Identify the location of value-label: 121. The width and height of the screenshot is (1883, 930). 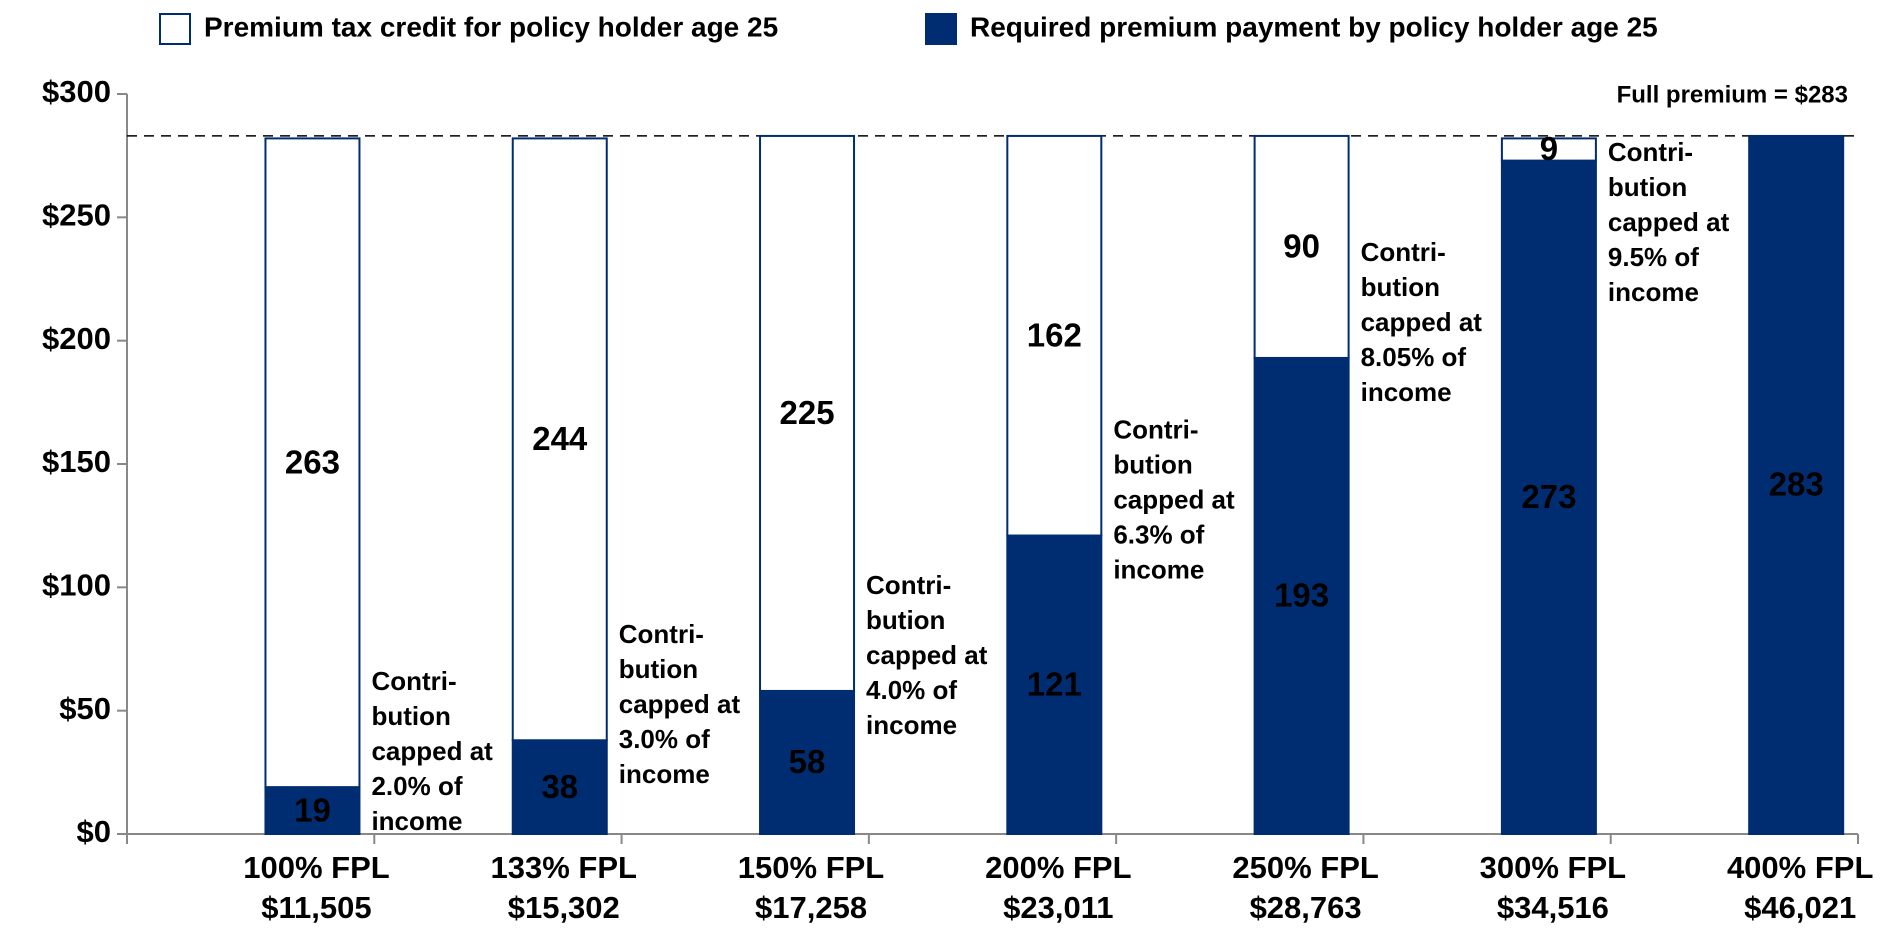
(1054, 683).